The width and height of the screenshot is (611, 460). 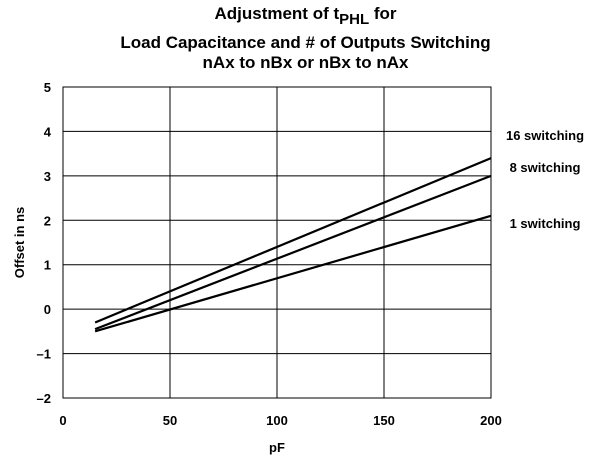 What do you see at coordinates (62, 420) in the screenshot?
I see `x-tick-label: 0` at bounding box center [62, 420].